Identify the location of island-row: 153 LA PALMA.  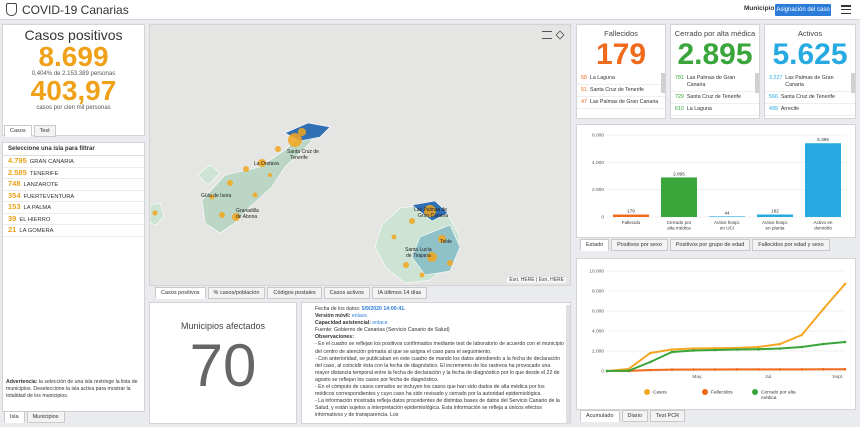
(73, 208).